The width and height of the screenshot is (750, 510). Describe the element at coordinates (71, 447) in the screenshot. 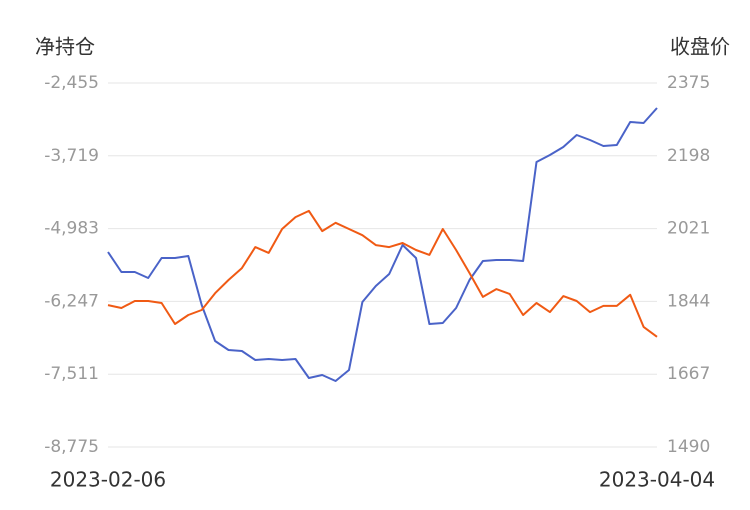

I see `y-tick-label: -8,775` at that location.